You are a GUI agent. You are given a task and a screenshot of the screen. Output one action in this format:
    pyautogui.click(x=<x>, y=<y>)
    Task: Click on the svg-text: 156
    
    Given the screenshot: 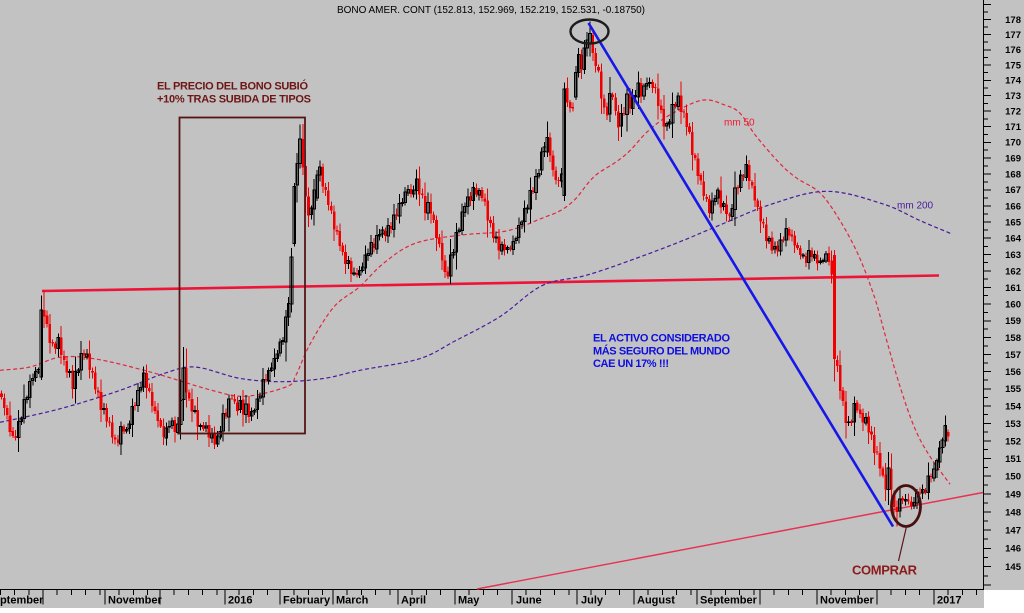 What is the action you would take?
    pyautogui.click(x=1013, y=372)
    